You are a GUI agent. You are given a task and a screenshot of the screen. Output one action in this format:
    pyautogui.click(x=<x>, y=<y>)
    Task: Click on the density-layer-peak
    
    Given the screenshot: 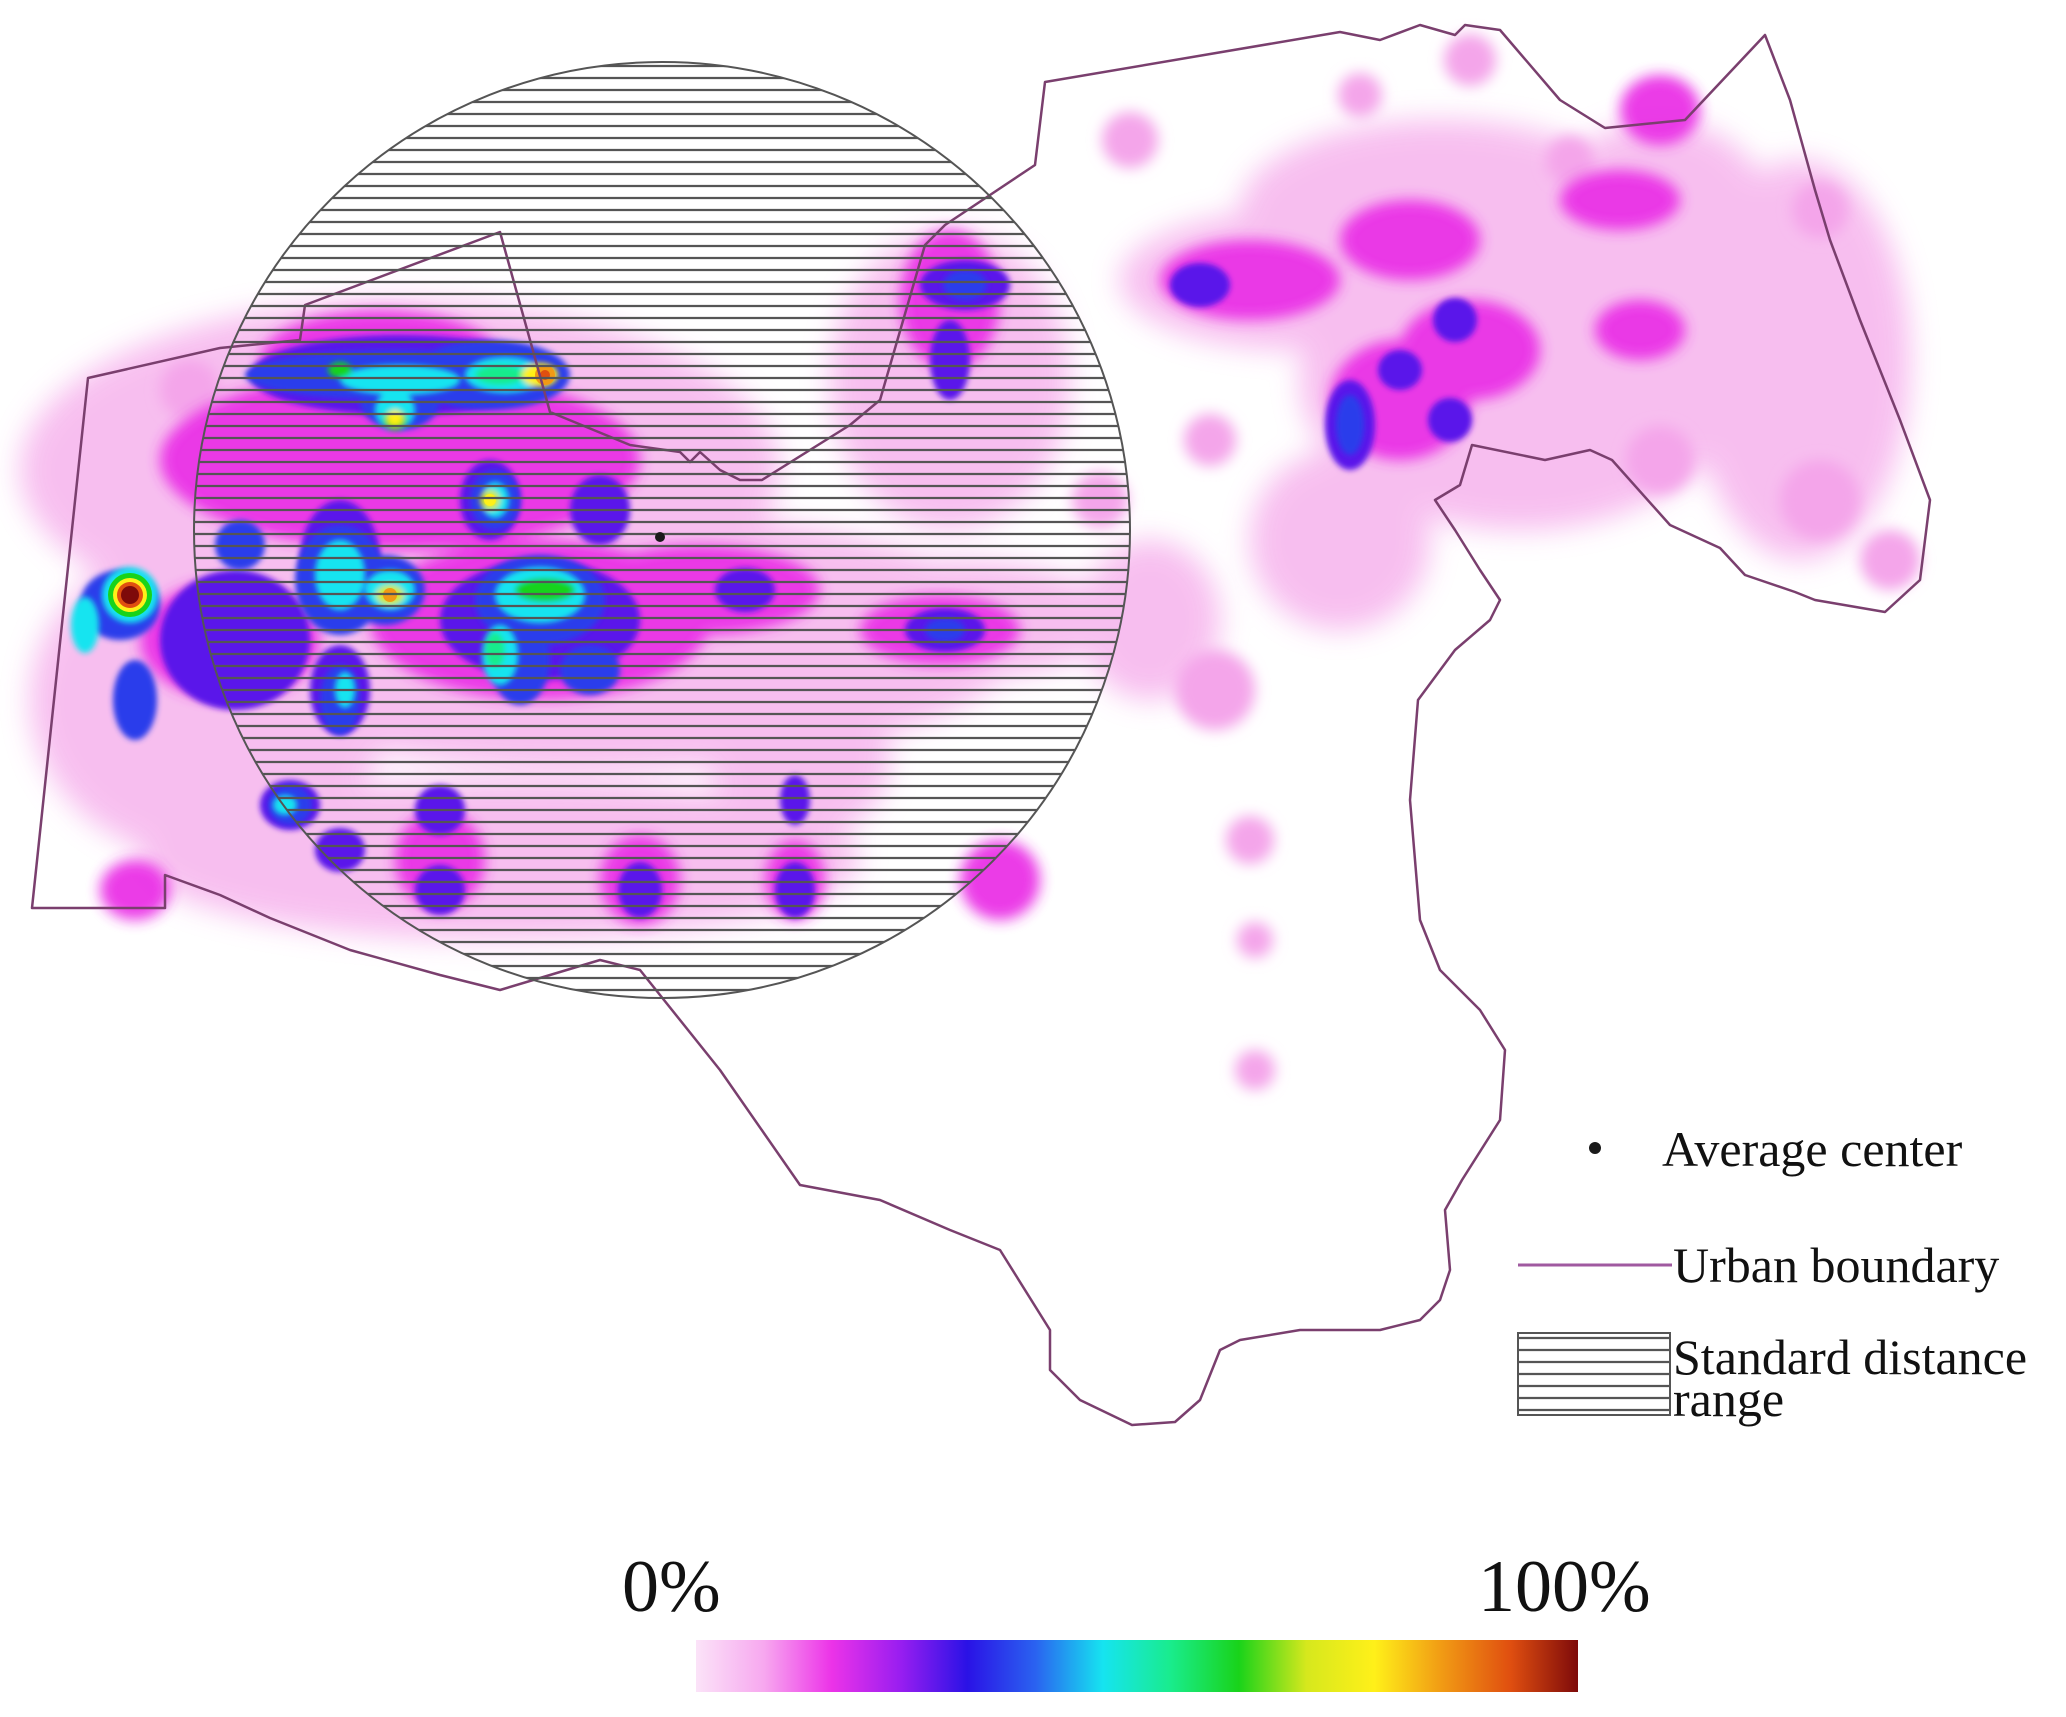 What is the action you would take?
    pyautogui.click(x=328, y=494)
    